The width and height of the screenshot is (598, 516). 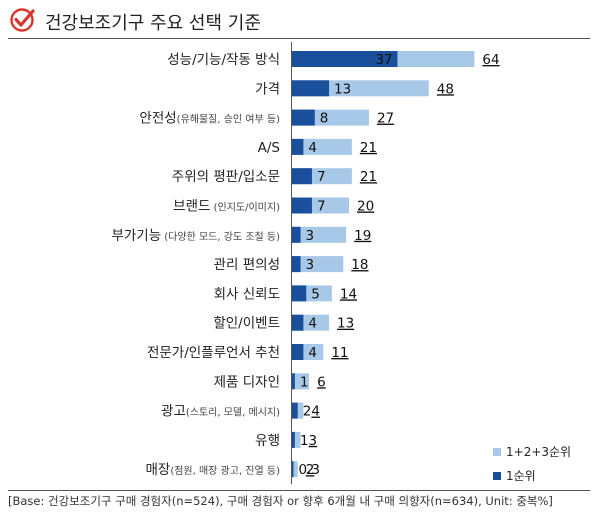 I want to click on category-label: 제품 디자인, so click(x=247, y=382).